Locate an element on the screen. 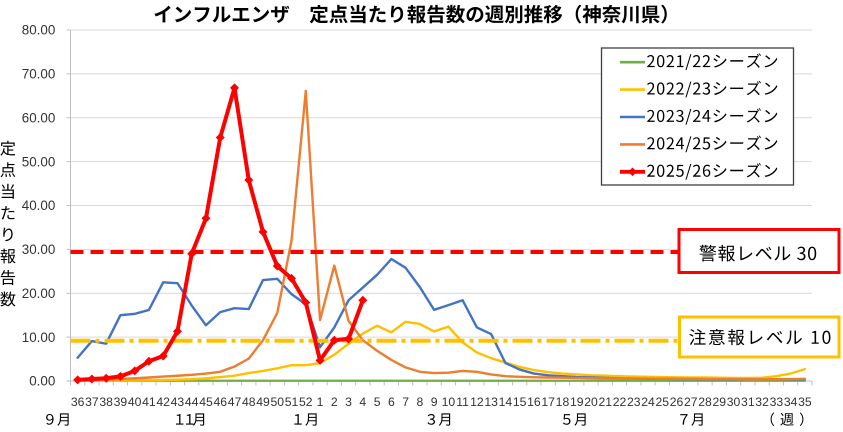  svg-text: 35 is located at coordinates (805, 402).